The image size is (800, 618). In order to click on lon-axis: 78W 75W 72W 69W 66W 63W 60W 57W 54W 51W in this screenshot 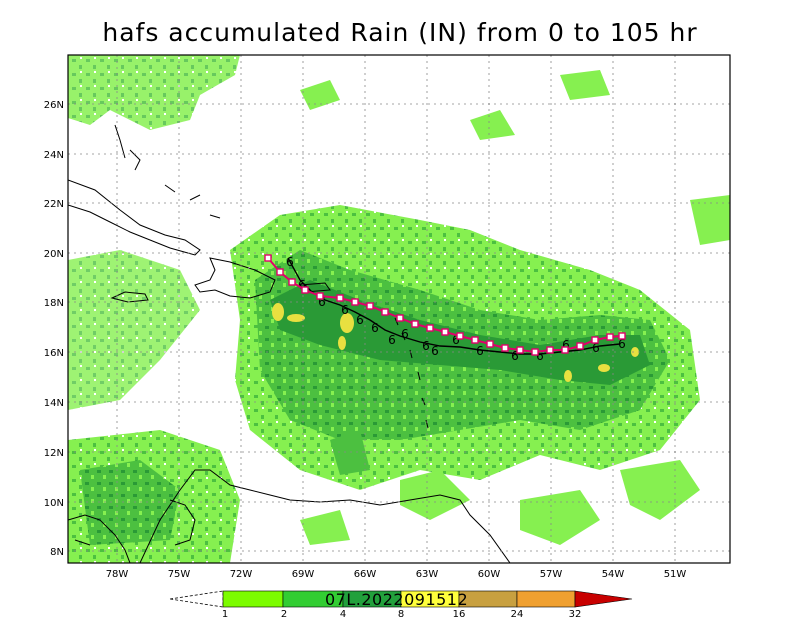, I will do `click(396, 574)`.